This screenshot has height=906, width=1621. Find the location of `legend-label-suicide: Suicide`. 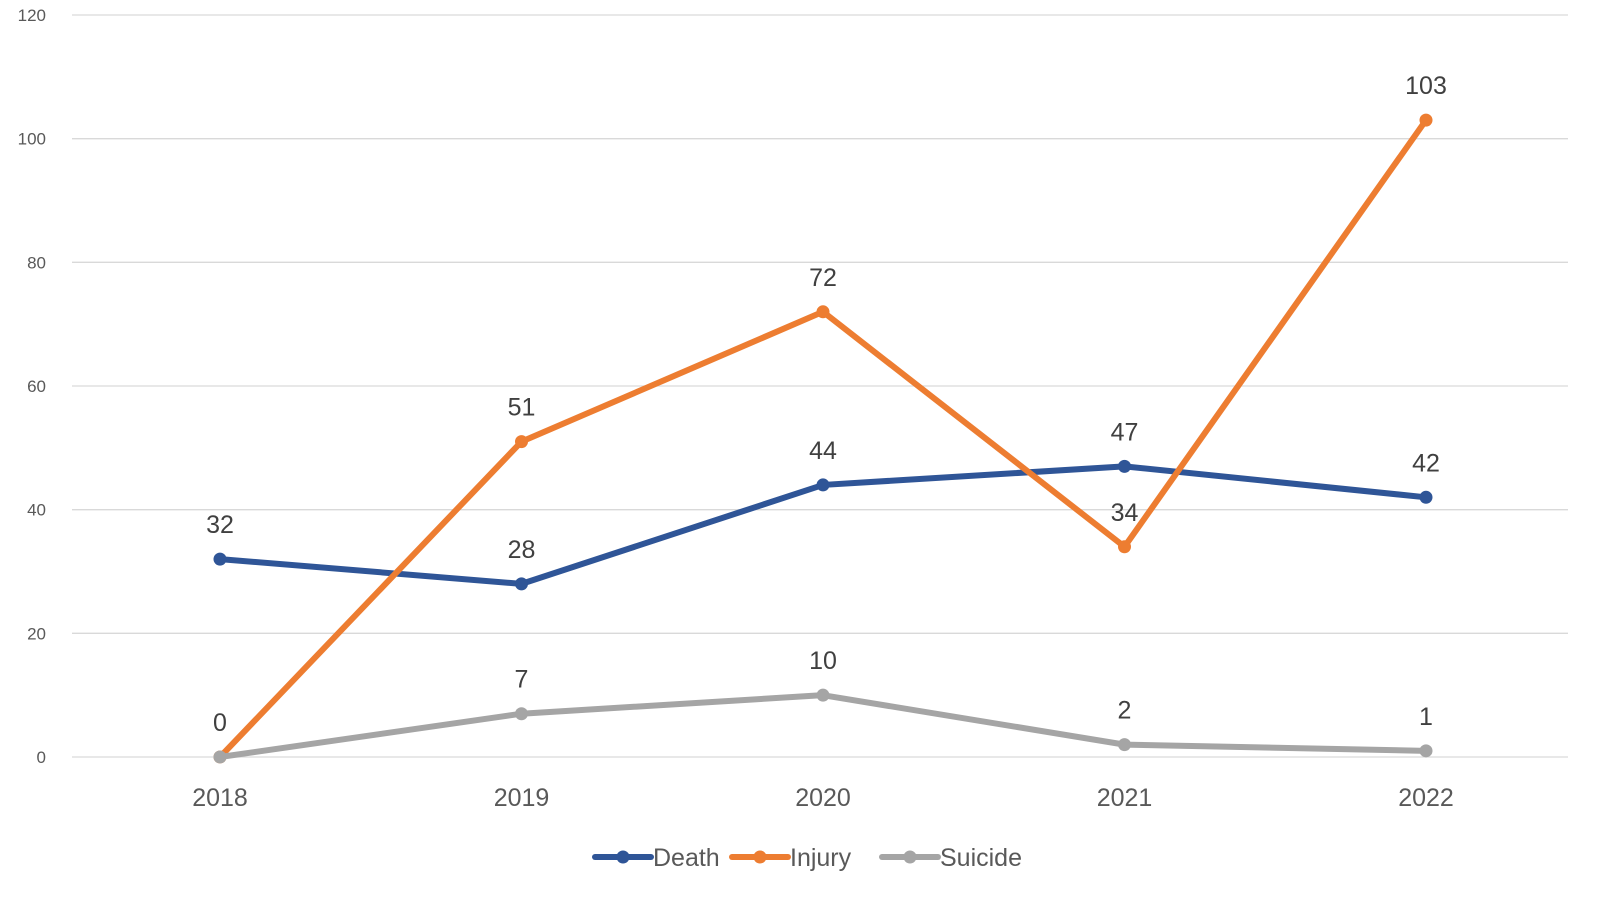

legend-label-suicide: Suicide is located at coordinates (981, 858).